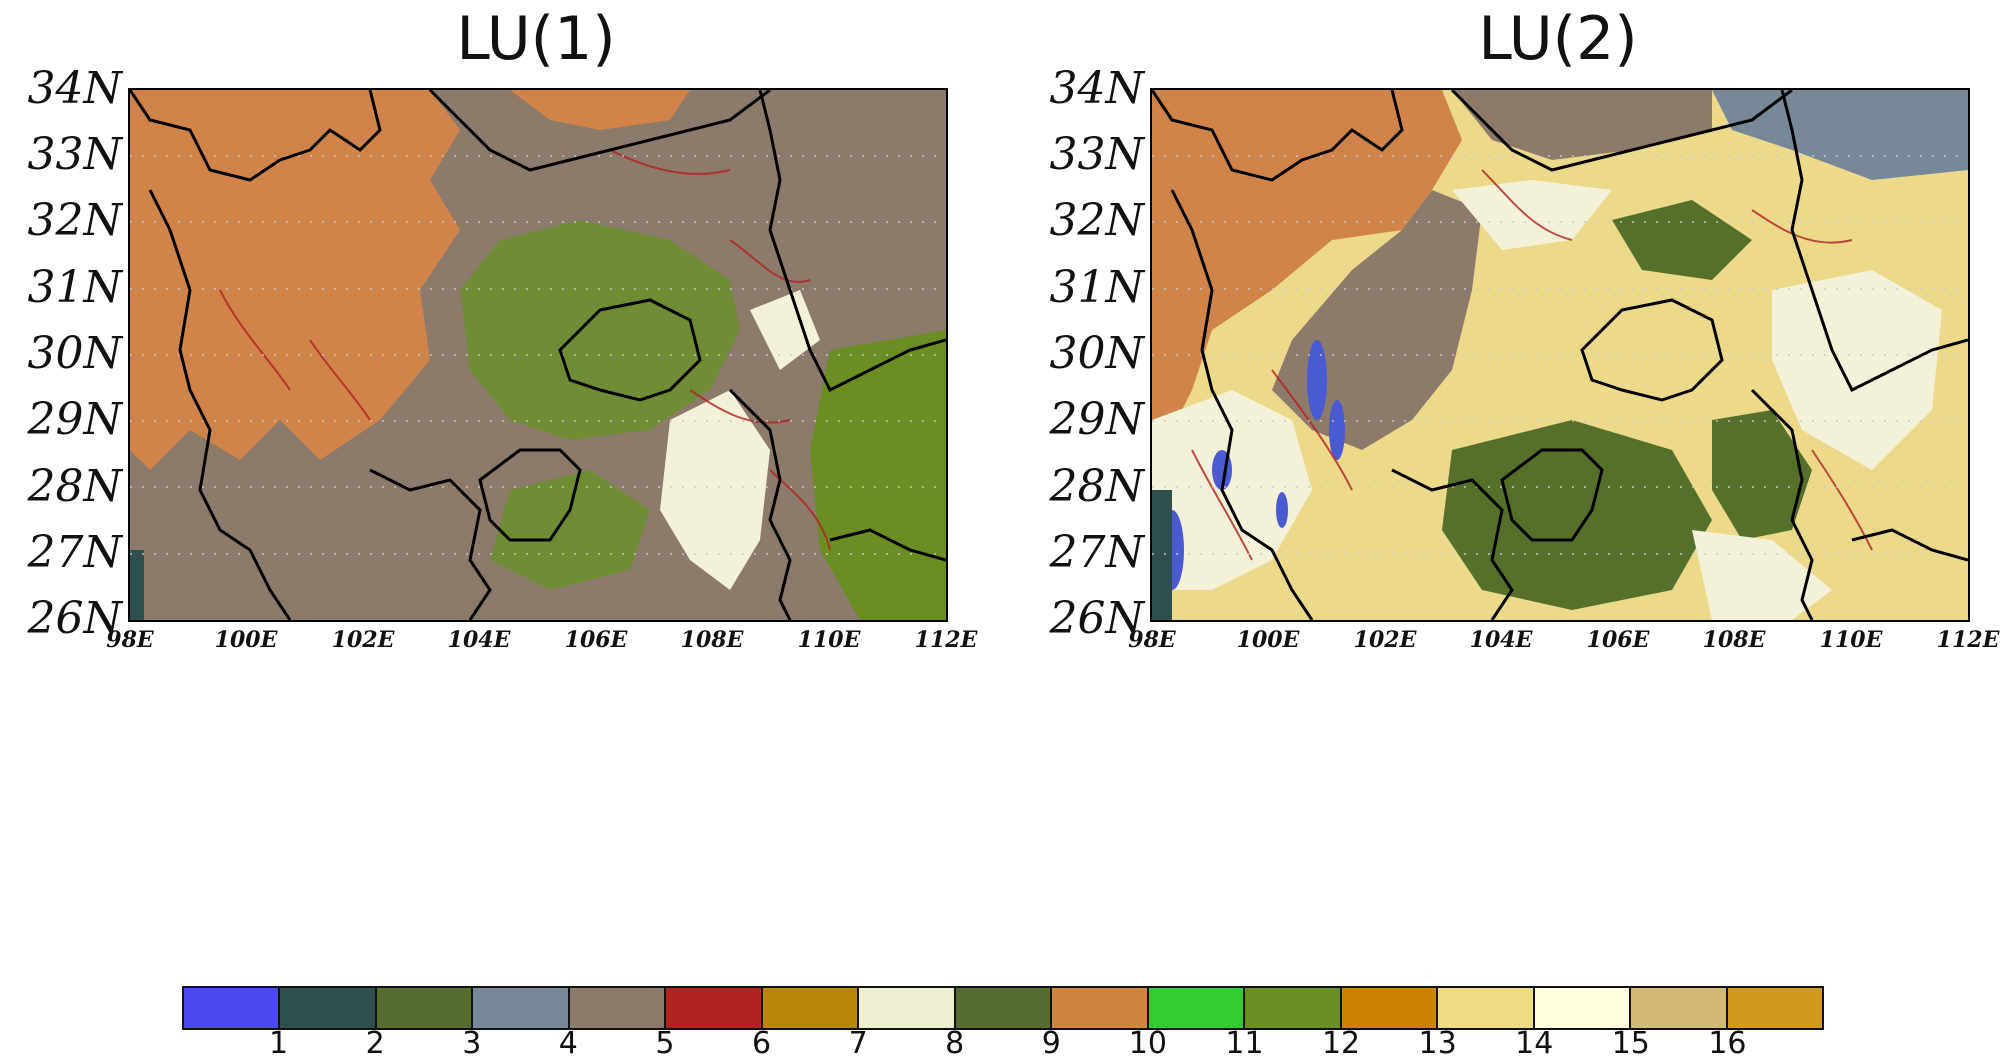 The height and width of the screenshot is (1061, 2000). Describe the element at coordinates (878, 475) in the screenshot. I see `forest-east` at that location.